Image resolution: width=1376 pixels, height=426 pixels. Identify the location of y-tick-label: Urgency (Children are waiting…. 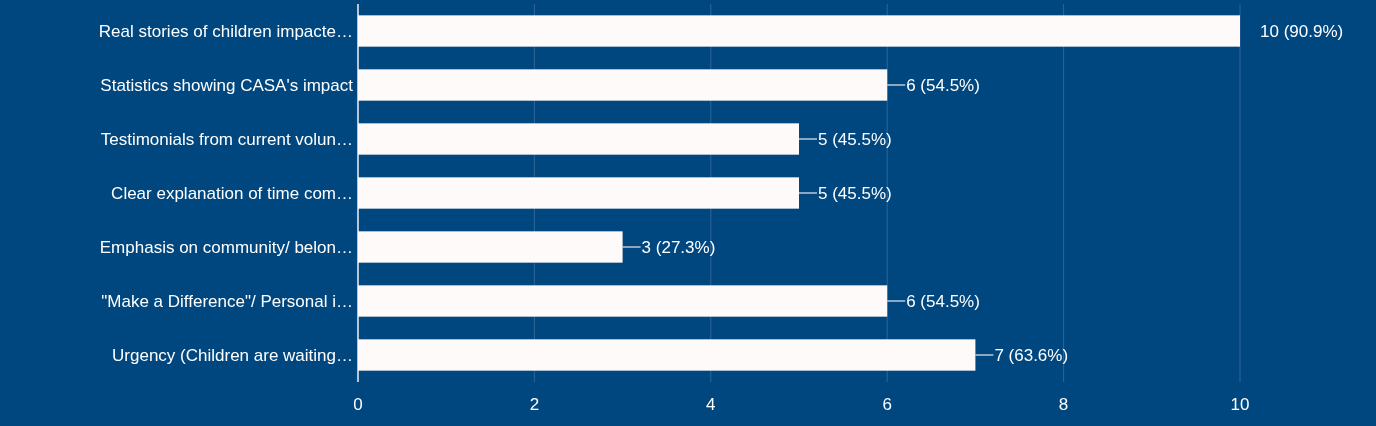
(232, 355).